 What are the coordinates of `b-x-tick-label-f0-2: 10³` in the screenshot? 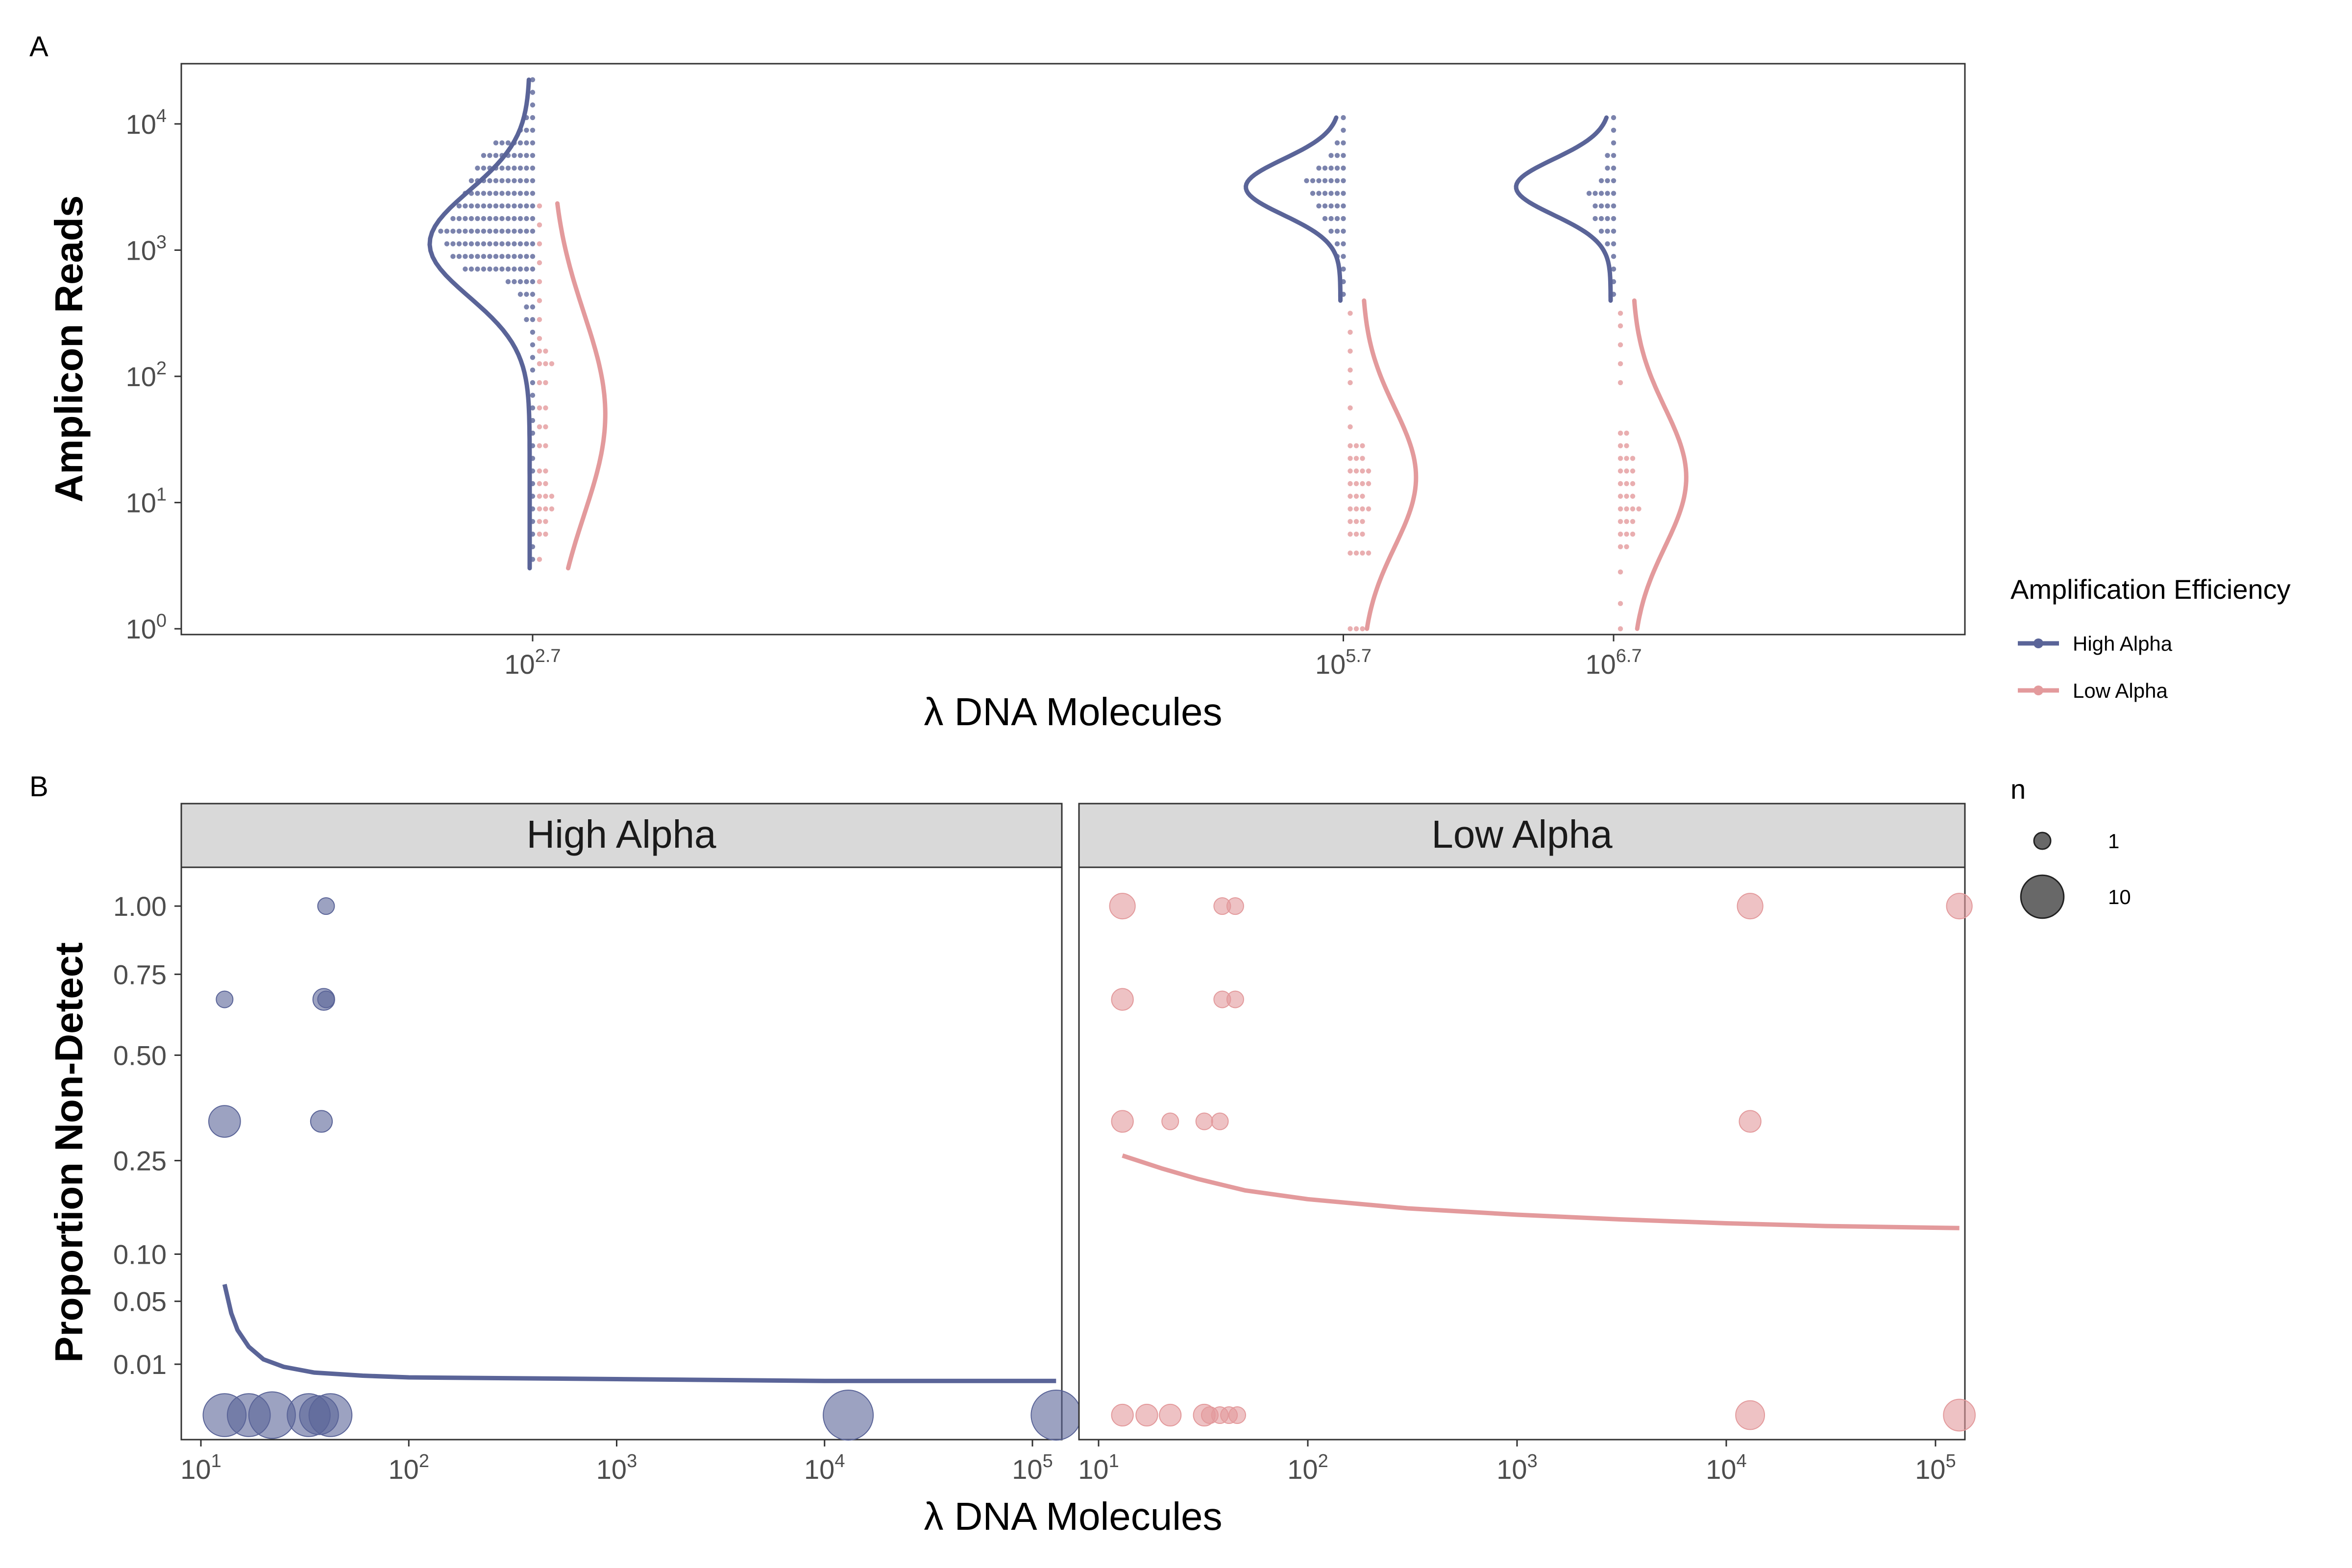 It's located at (616, 1468).